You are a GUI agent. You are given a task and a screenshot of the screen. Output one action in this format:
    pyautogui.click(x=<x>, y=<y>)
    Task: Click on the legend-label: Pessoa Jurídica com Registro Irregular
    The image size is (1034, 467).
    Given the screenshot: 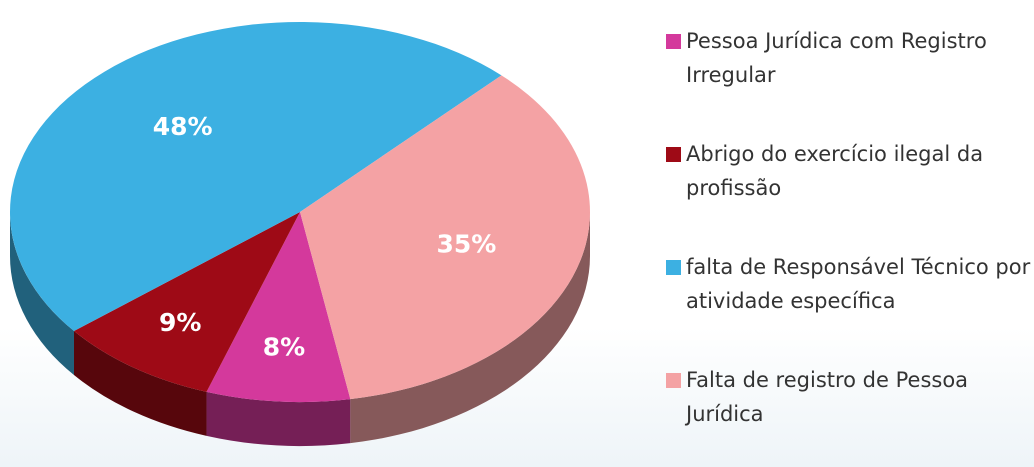 What is the action you would take?
    pyautogui.click(x=836, y=58)
    